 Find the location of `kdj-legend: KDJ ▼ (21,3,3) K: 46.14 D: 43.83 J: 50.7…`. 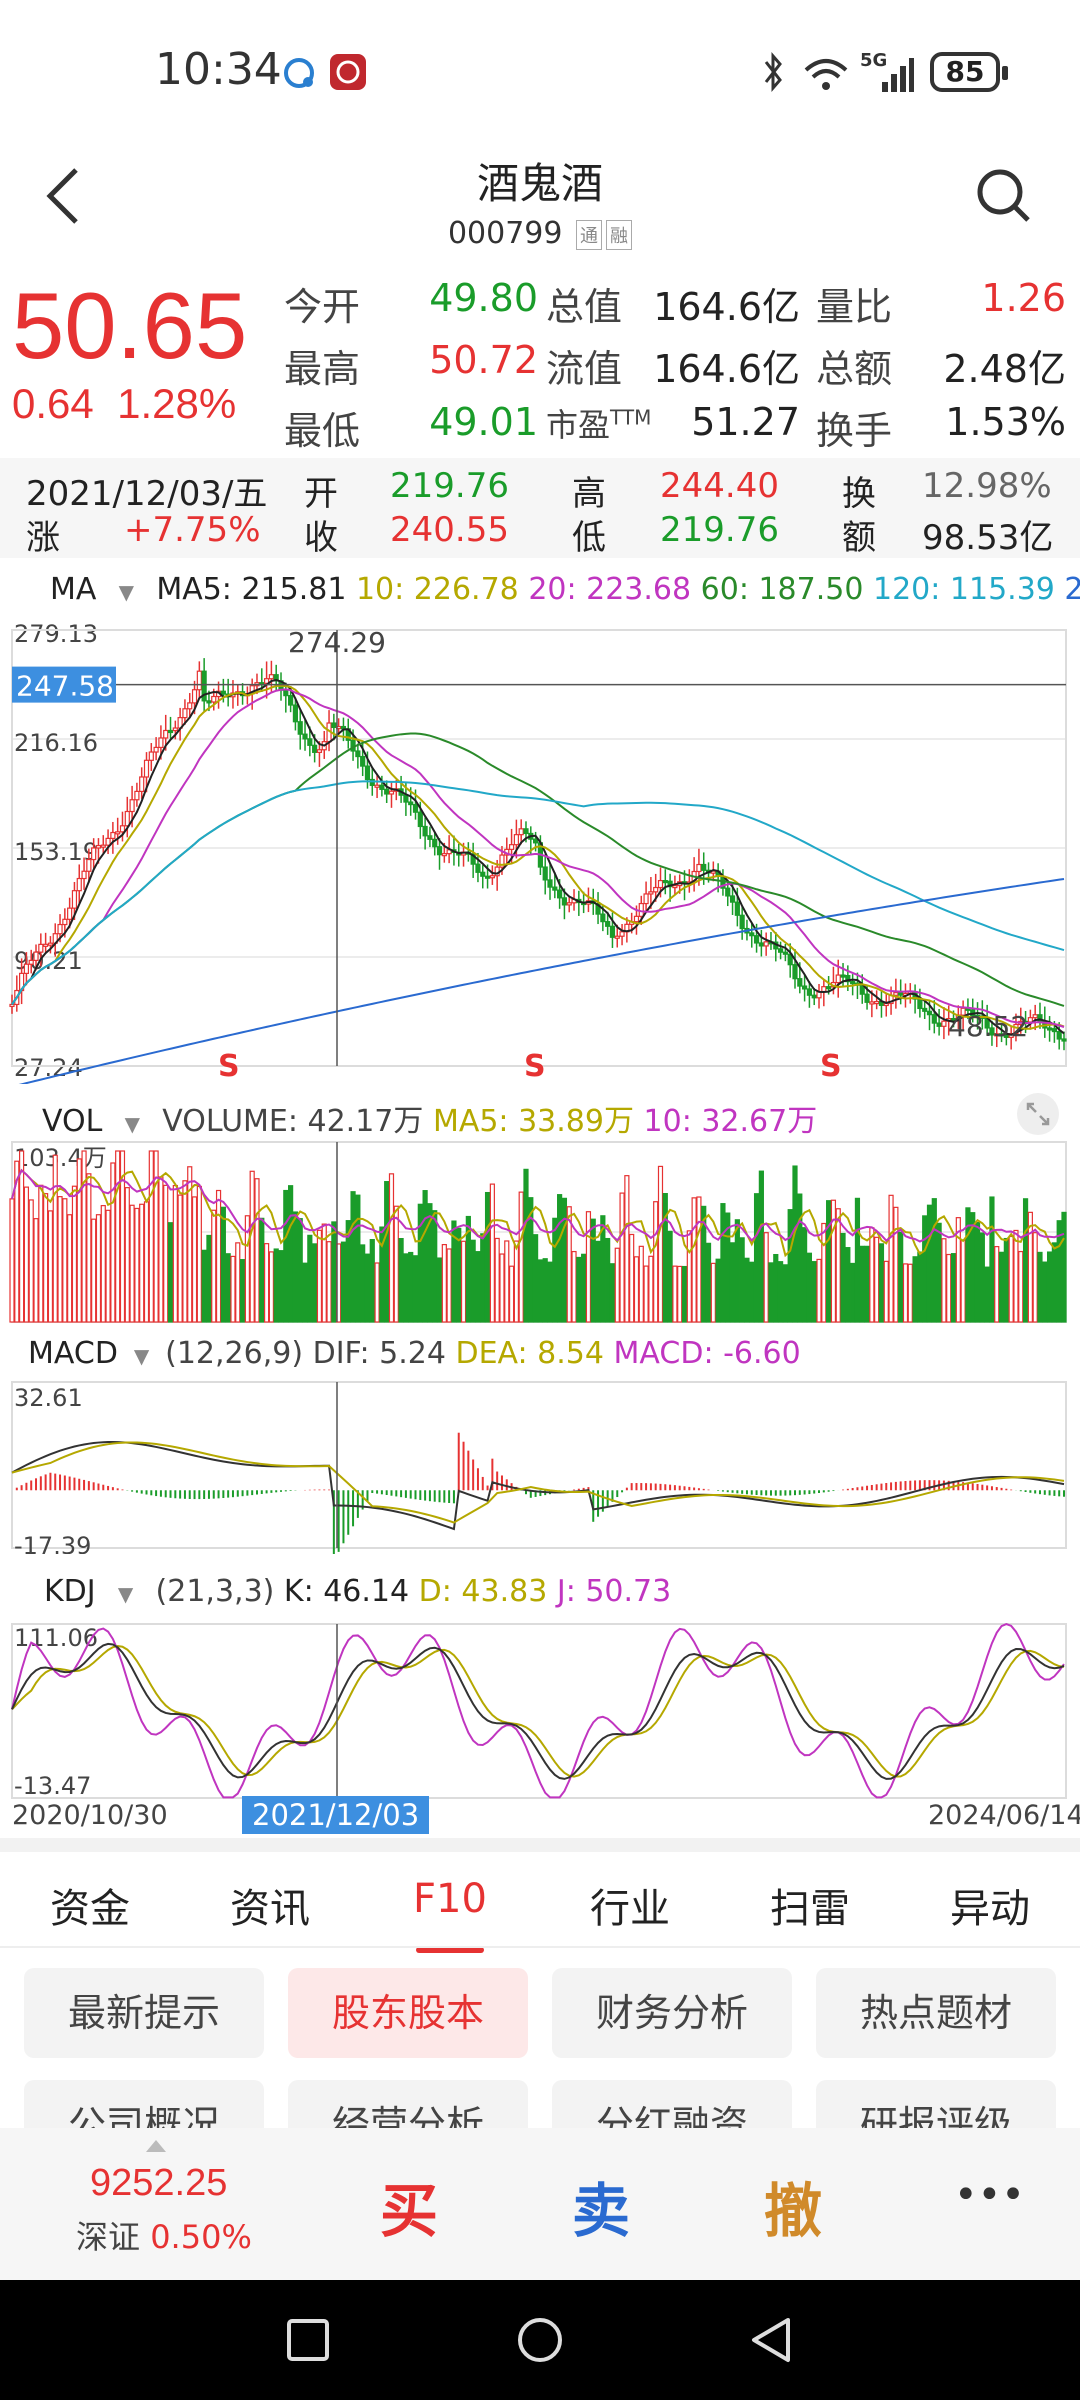

kdj-legend: KDJ ▼ (21,3,3) K: 46.14 D: 43.83 J: 50.7… is located at coordinates (358, 1591).